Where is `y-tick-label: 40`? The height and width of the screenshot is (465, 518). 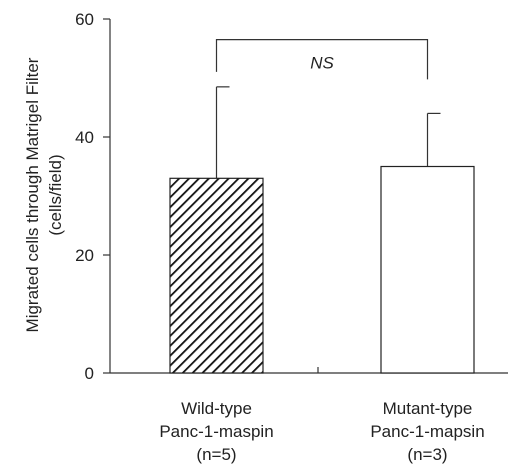 y-tick-label: 40 is located at coordinates (84, 137).